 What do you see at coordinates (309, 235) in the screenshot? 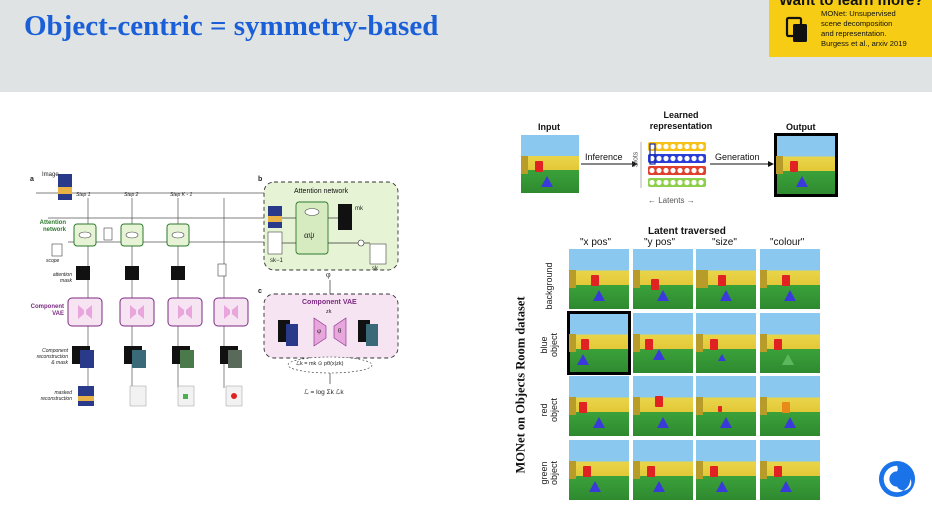
I see `alpha-psi-label: αψ` at bounding box center [309, 235].